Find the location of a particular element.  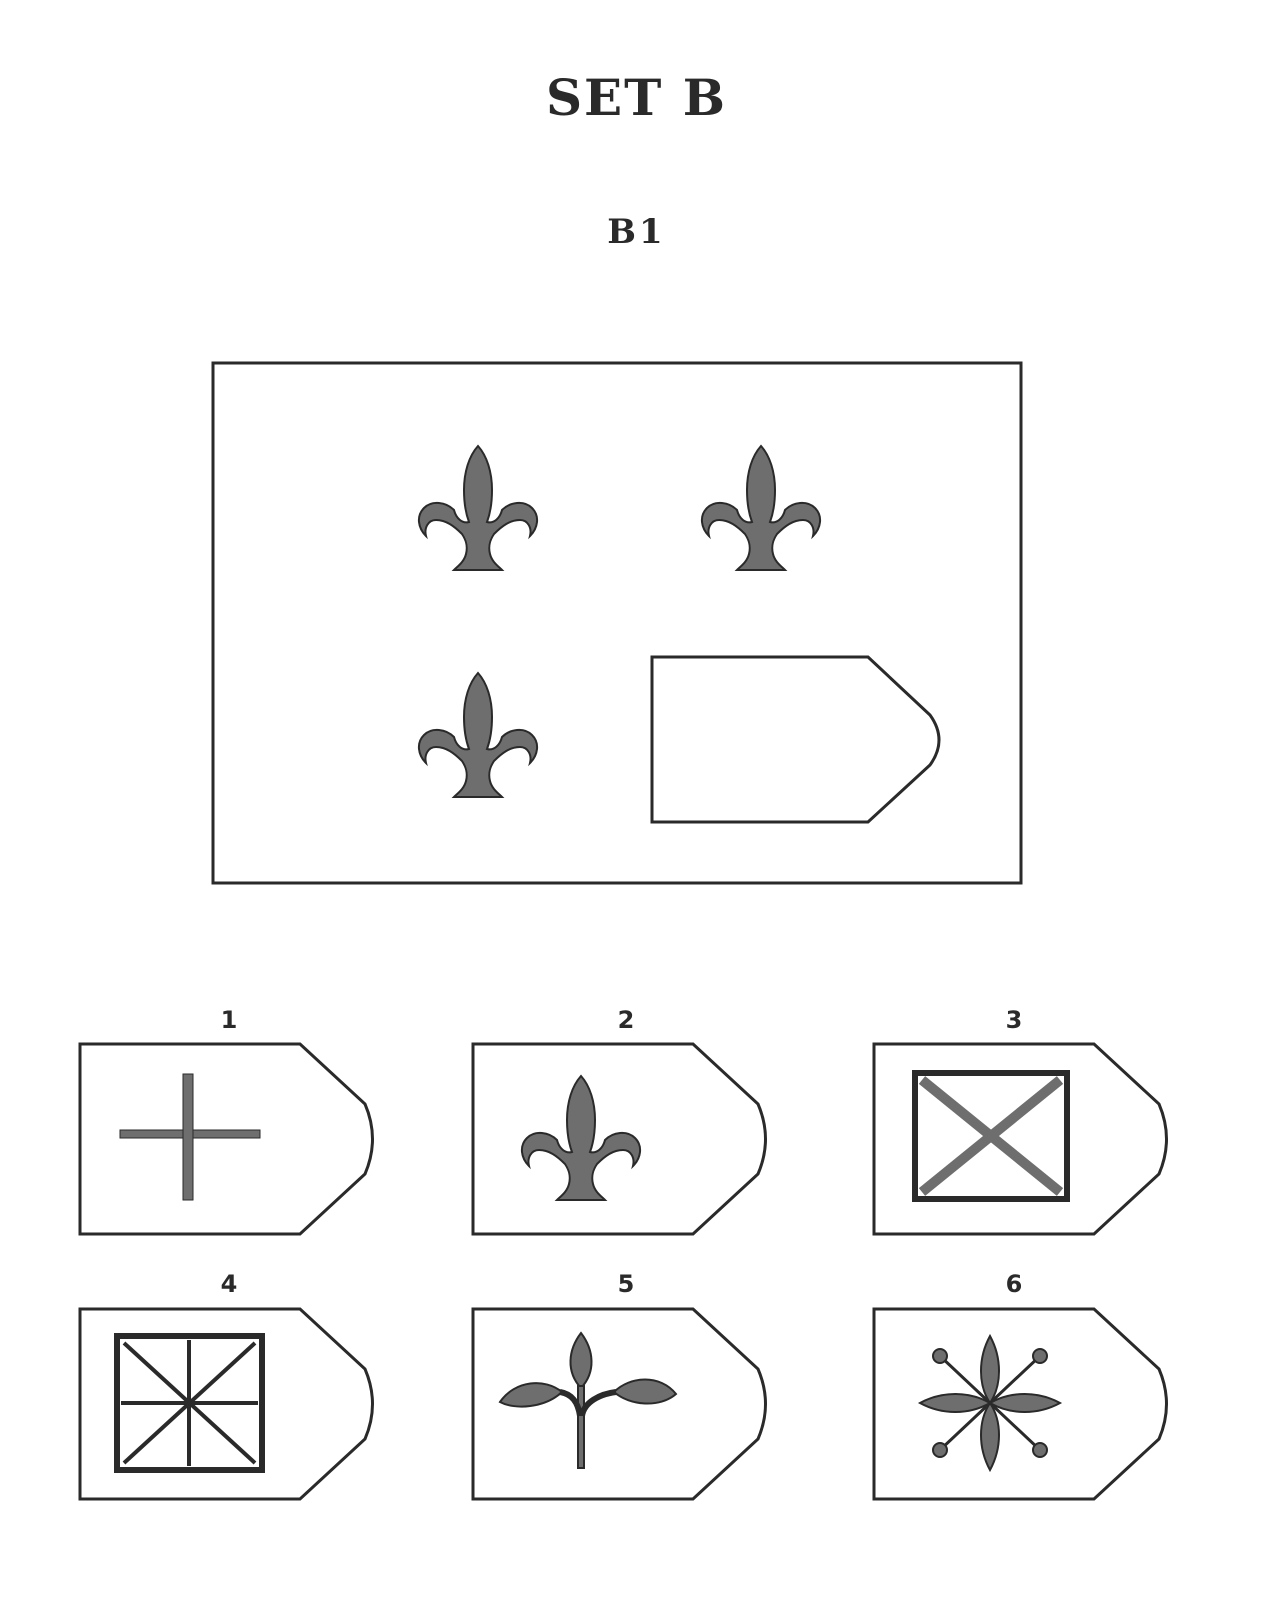

option-3-number: 3 is located at coordinates (1014, 1020).